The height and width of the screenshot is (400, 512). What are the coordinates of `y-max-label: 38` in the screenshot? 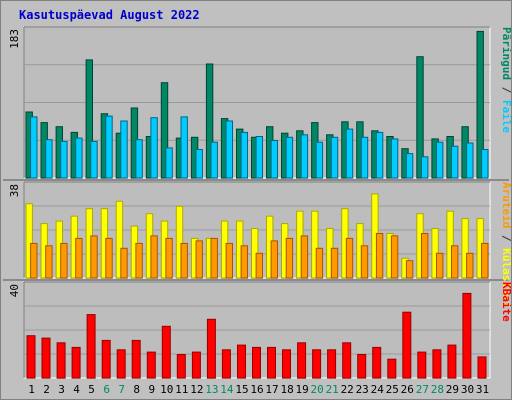 It's located at (14, 190).